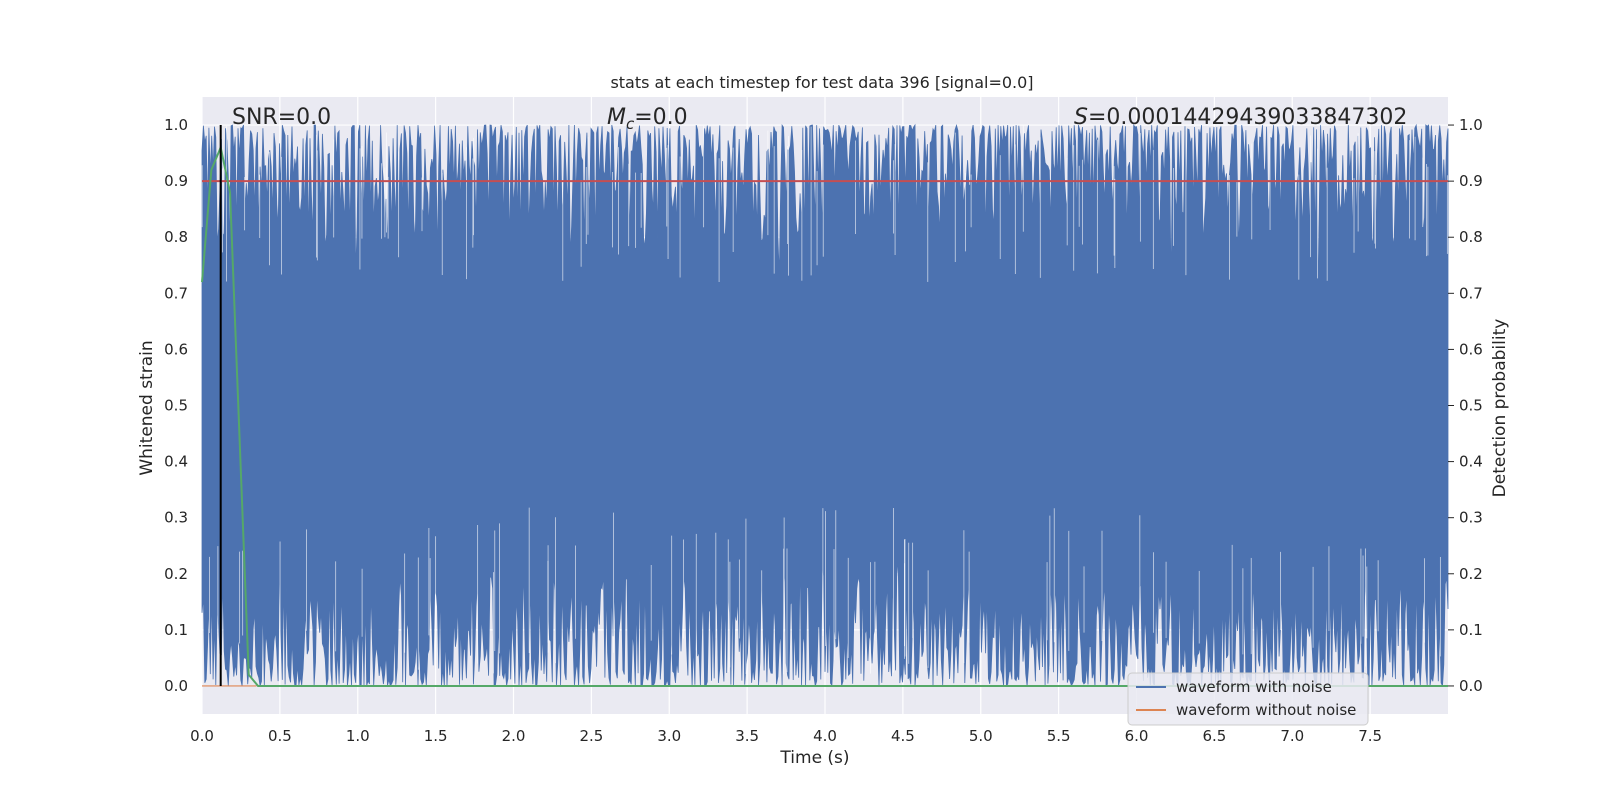  Describe the element at coordinates (1471, 686) in the screenshot. I see `y-tick-label-right: 0.0` at that location.